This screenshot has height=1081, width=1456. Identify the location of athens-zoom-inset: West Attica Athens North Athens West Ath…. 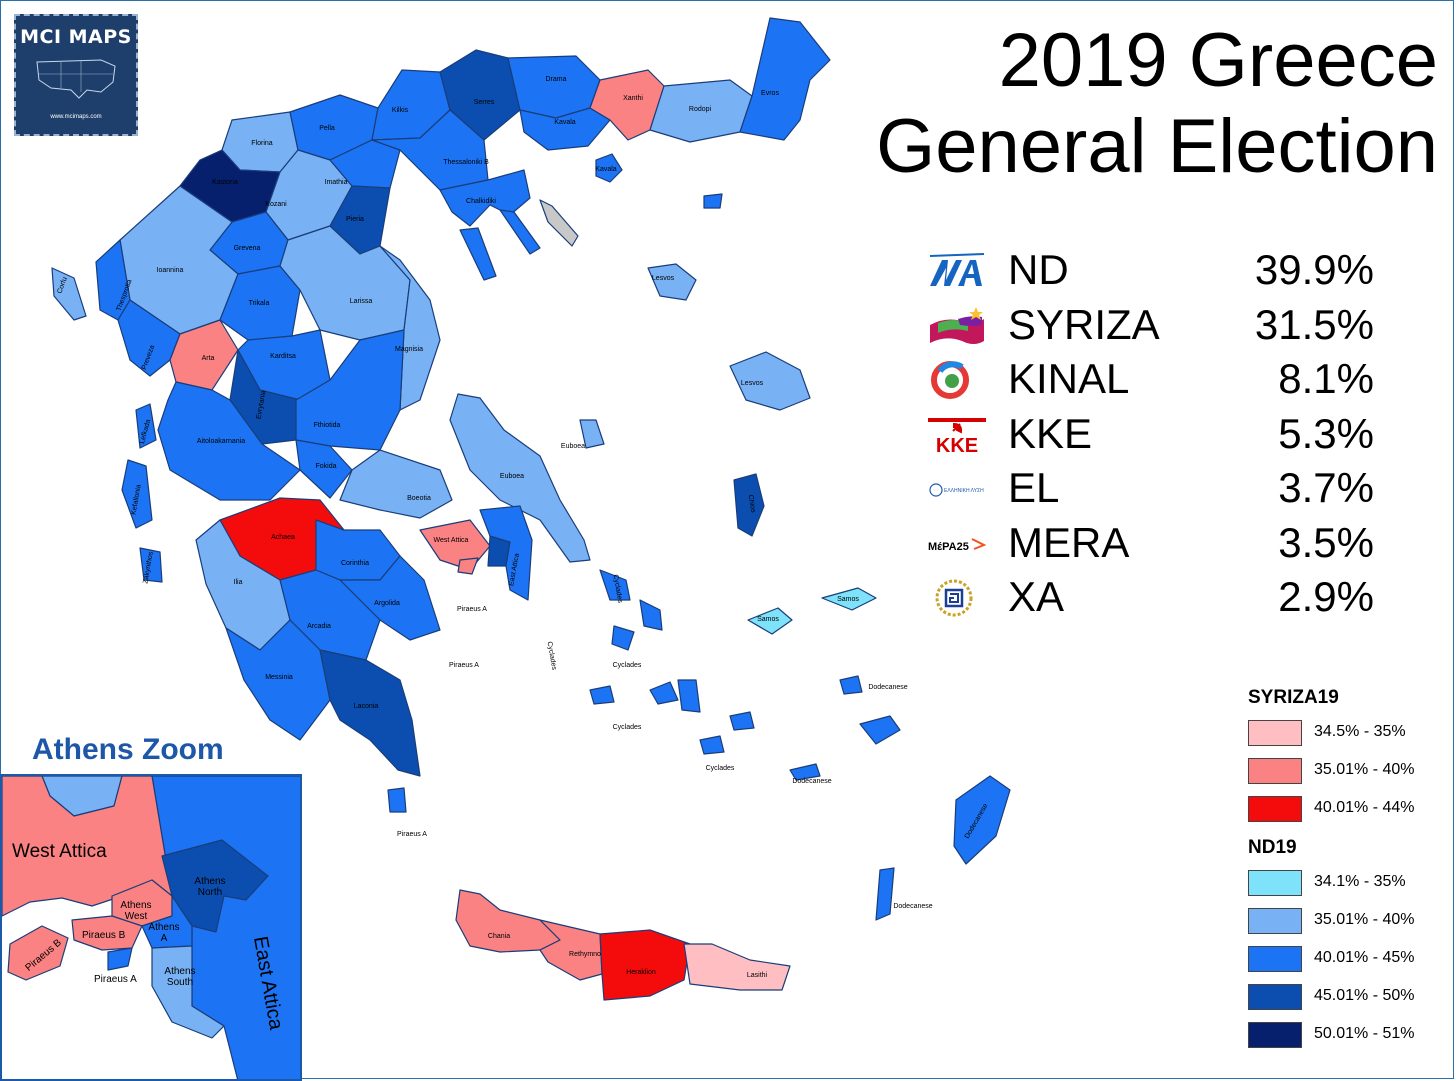
(151, 927).